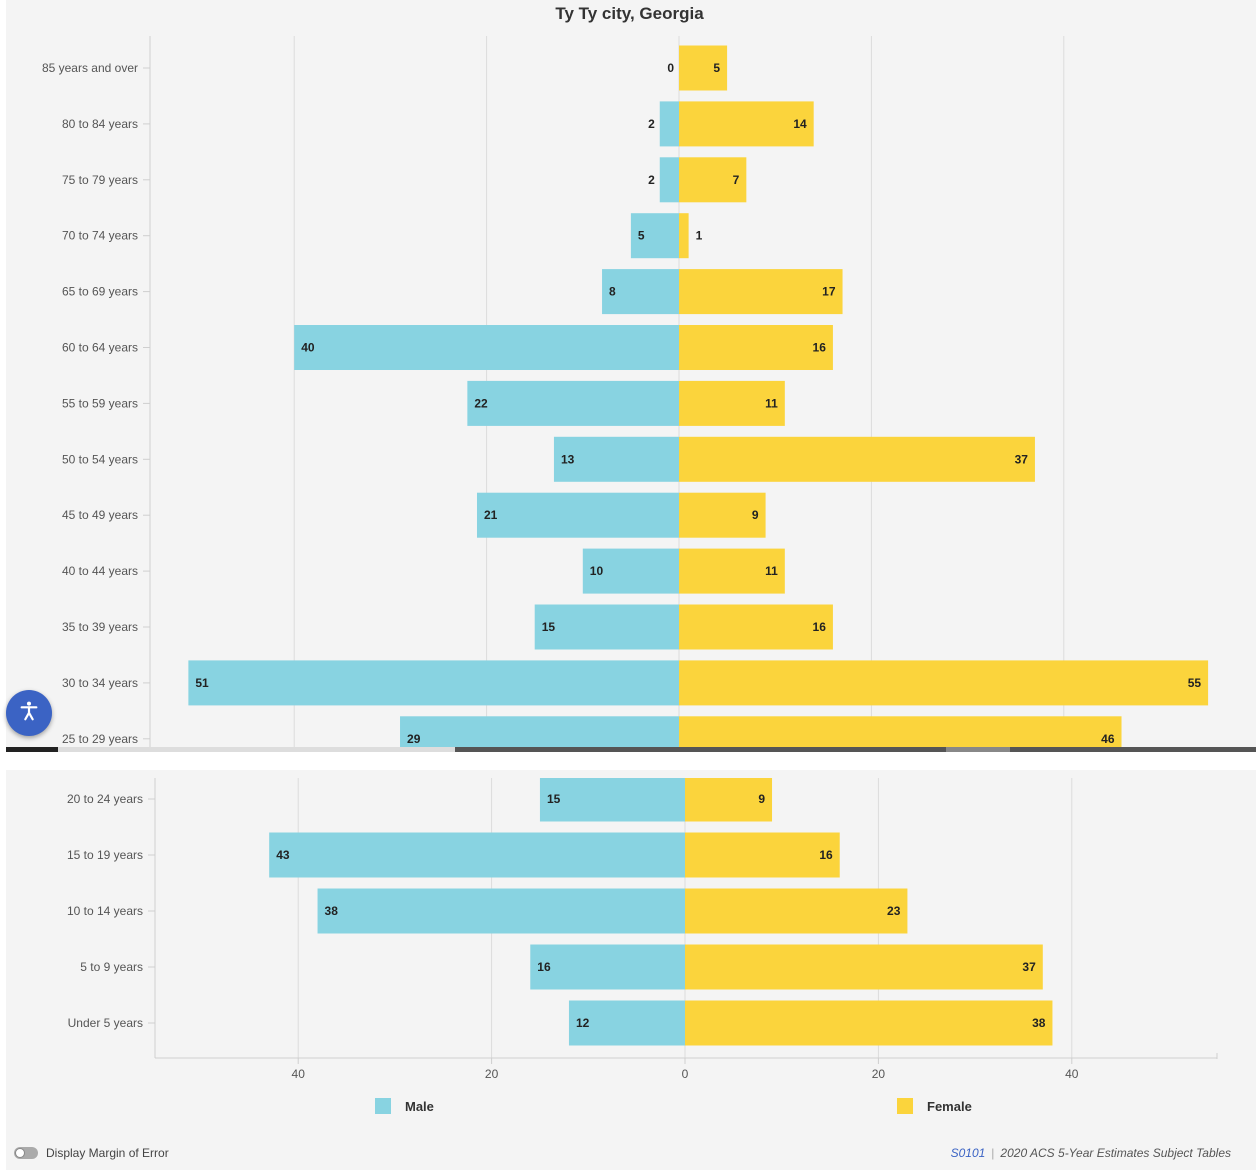  Describe the element at coordinates (800, 124) in the screenshot. I see `data-label-female: 14` at that location.